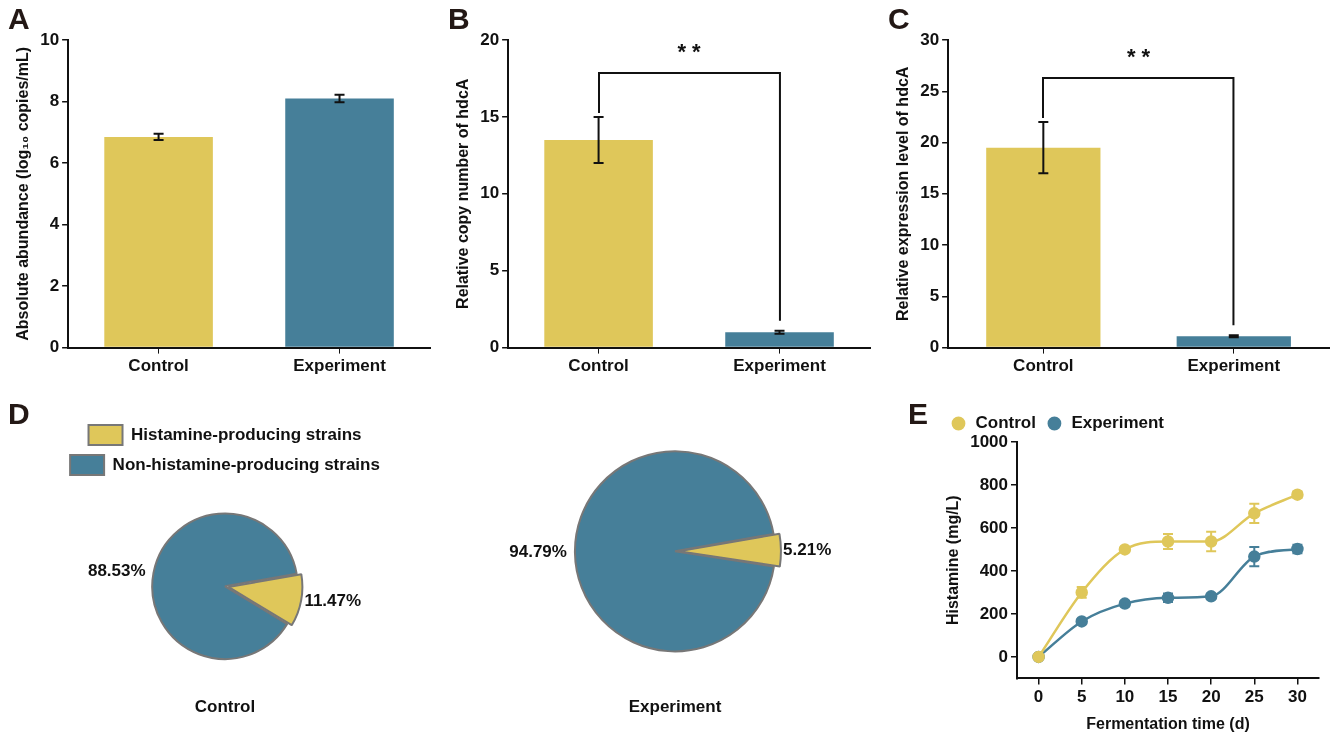  I want to click on legend-label: Histamine-producing strains, so click(246, 434).